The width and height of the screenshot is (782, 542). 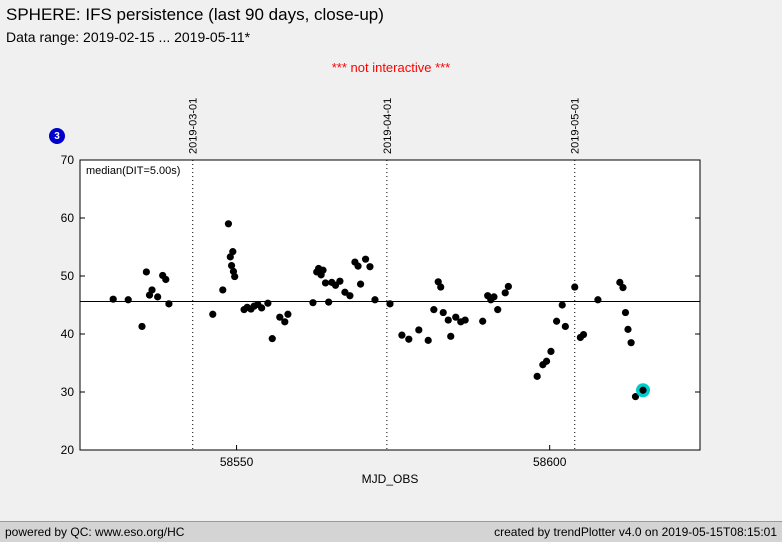 I want to click on y-tick-label: 40, so click(x=68, y=334).